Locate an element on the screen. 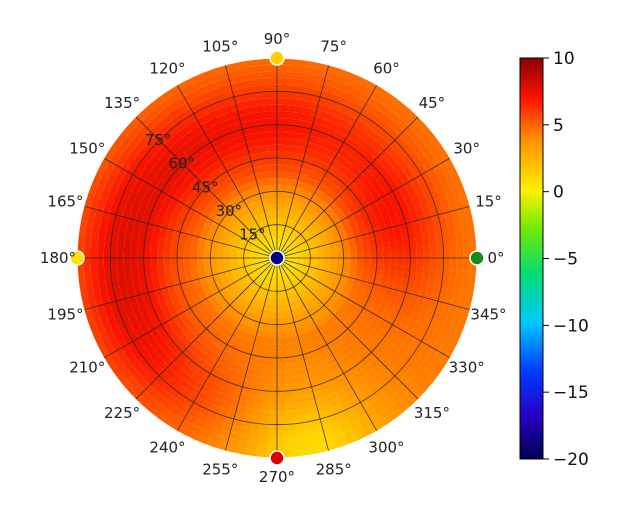 The height and width of the screenshot is (513, 642). azimuth-label: 330° is located at coordinates (467, 368).